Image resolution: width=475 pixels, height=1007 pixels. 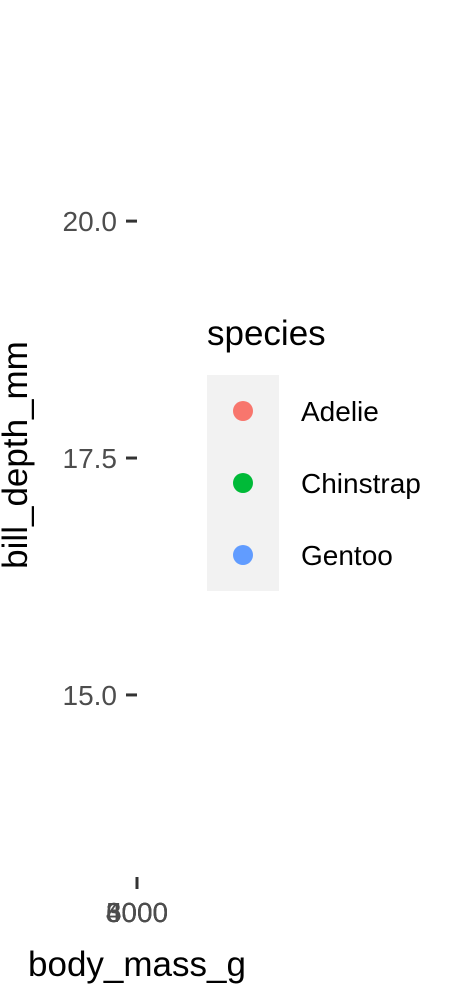 What do you see at coordinates (17, 455) in the screenshot?
I see `y-axis-title: bill_depth_mm` at bounding box center [17, 455].